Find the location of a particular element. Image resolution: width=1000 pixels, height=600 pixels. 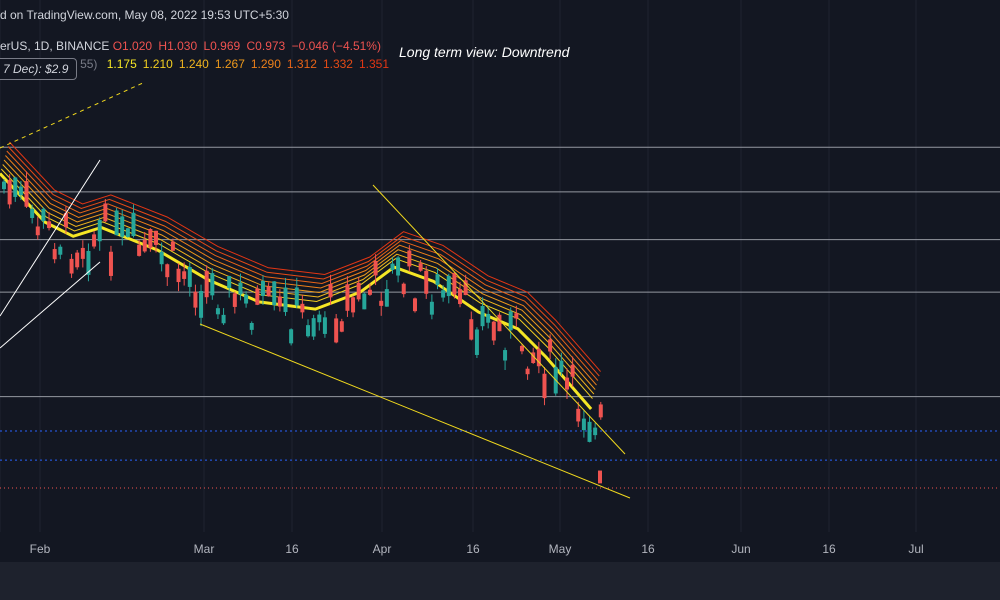

last-candle is located at coordinates (600, 477).